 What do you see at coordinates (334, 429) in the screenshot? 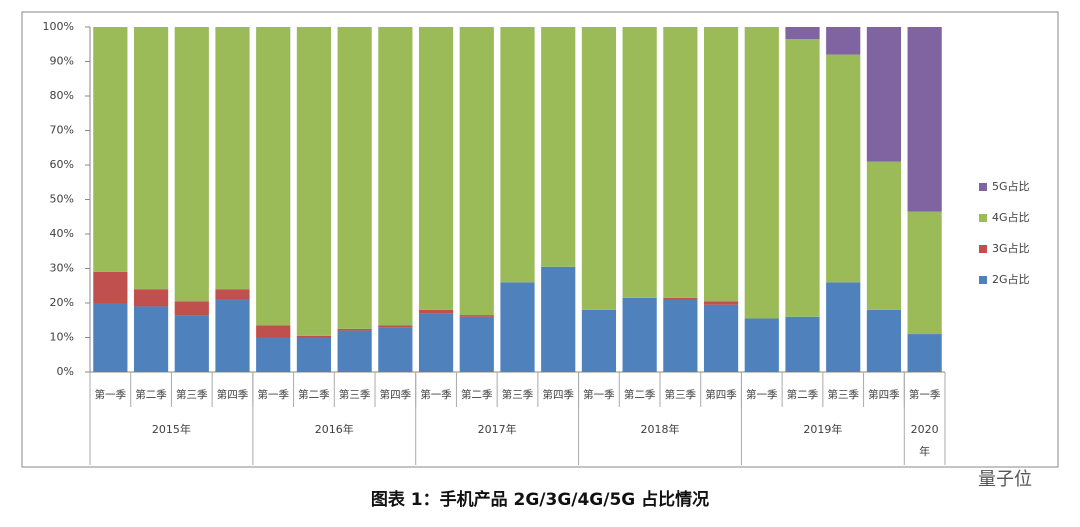
I see `group-label: 2016年` at bounding box center [334, 429].